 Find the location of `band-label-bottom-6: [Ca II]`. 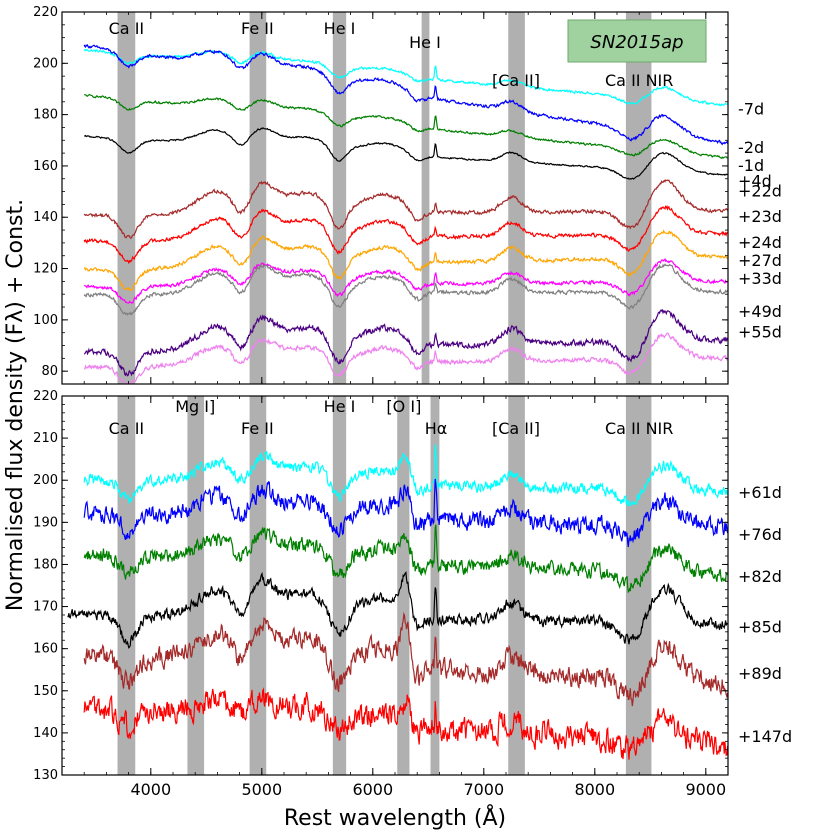

band-label-bottom-6: [Ca II] is located at coordinates (516, 428).